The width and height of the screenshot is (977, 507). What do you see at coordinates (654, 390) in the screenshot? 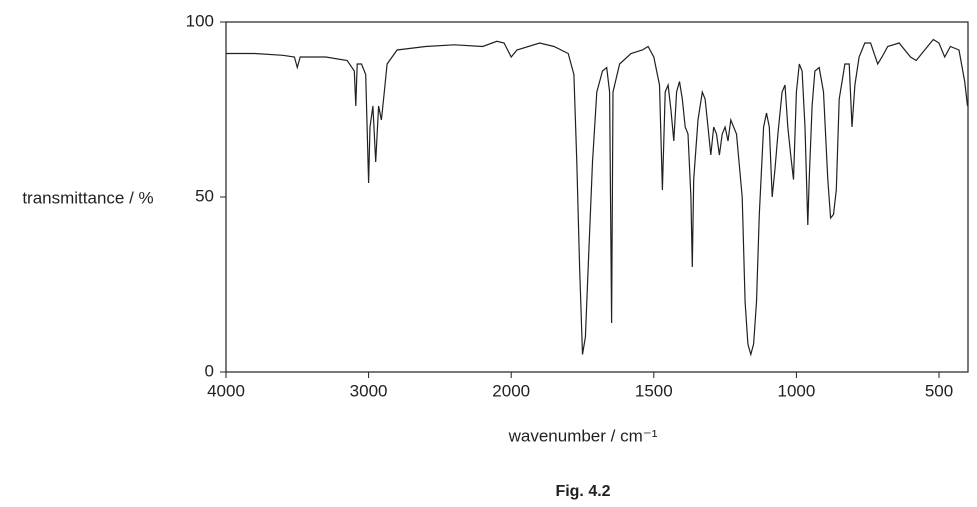
I see `x-tick-label: 1500` at bounding box center [654, 390].